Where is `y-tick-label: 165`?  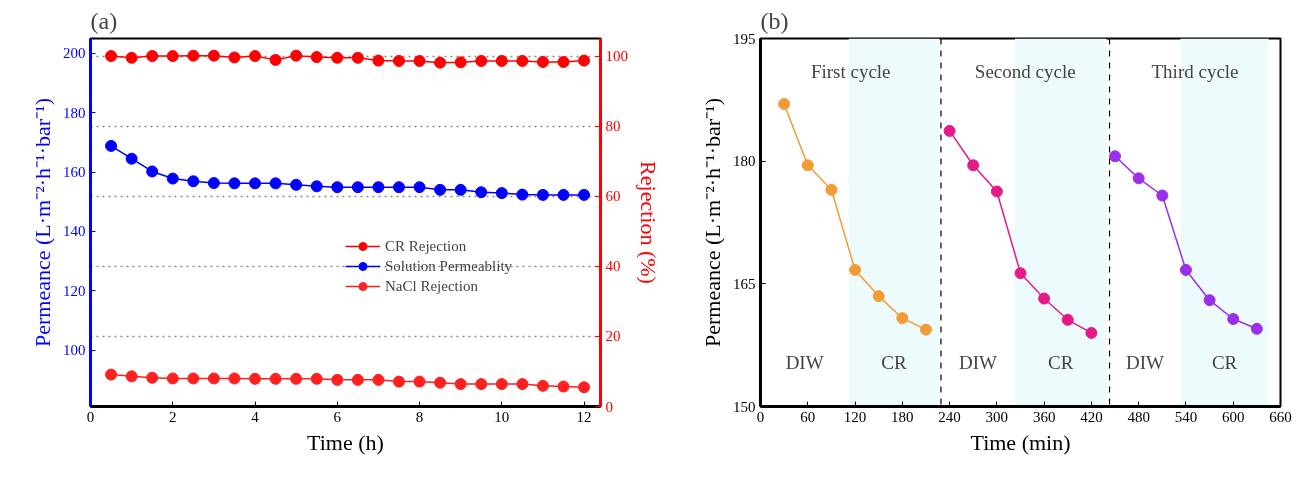 y-tick-label: 165 is located at coordinates (744, 283).